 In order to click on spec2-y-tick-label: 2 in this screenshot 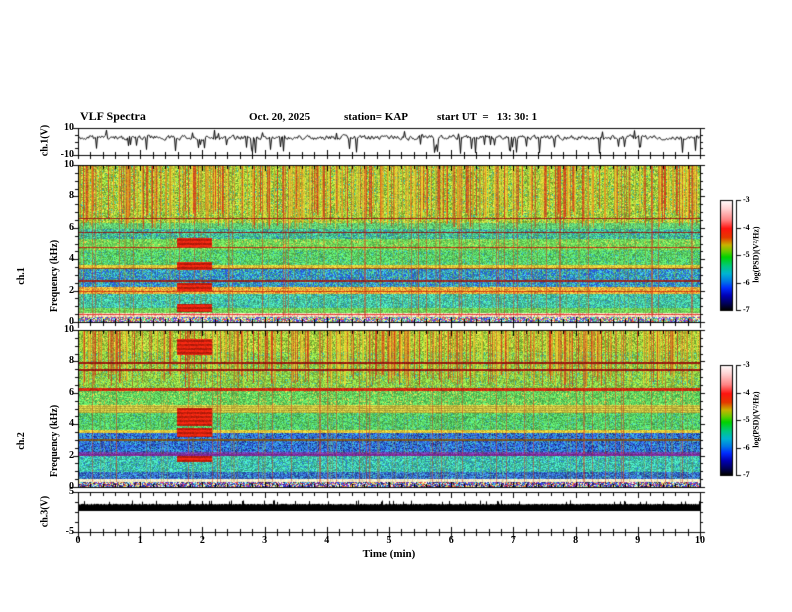, I will do `click(71, 455)`.